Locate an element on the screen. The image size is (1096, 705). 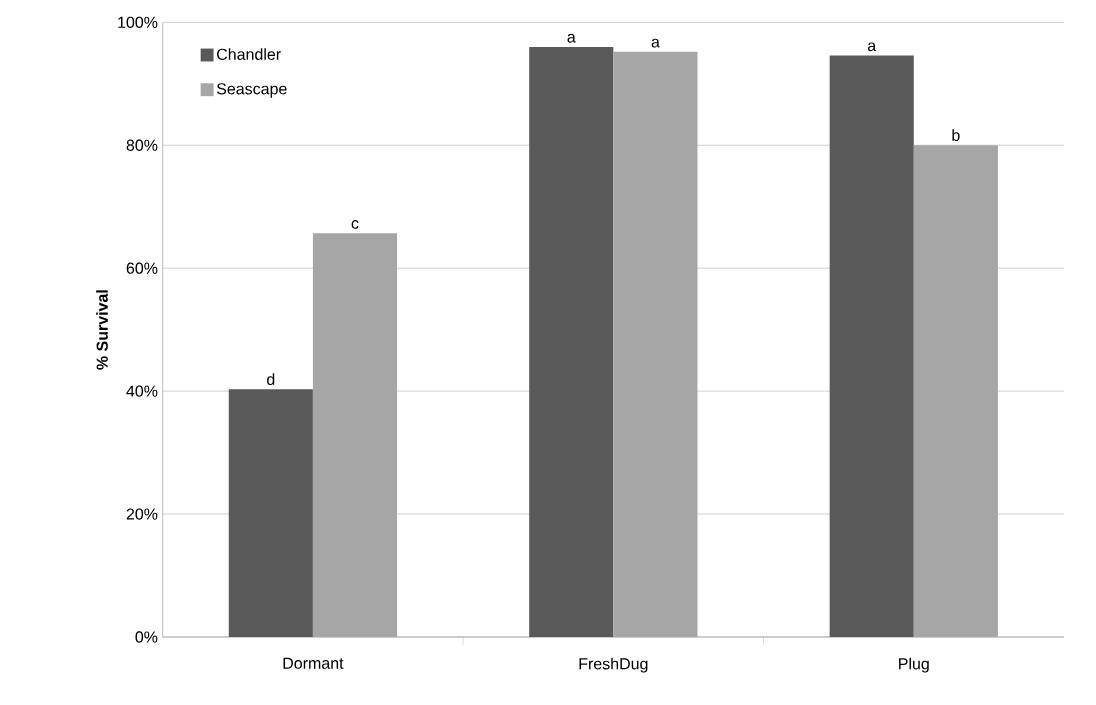
legend-label: Seascape is located at coordinates (251, 90).